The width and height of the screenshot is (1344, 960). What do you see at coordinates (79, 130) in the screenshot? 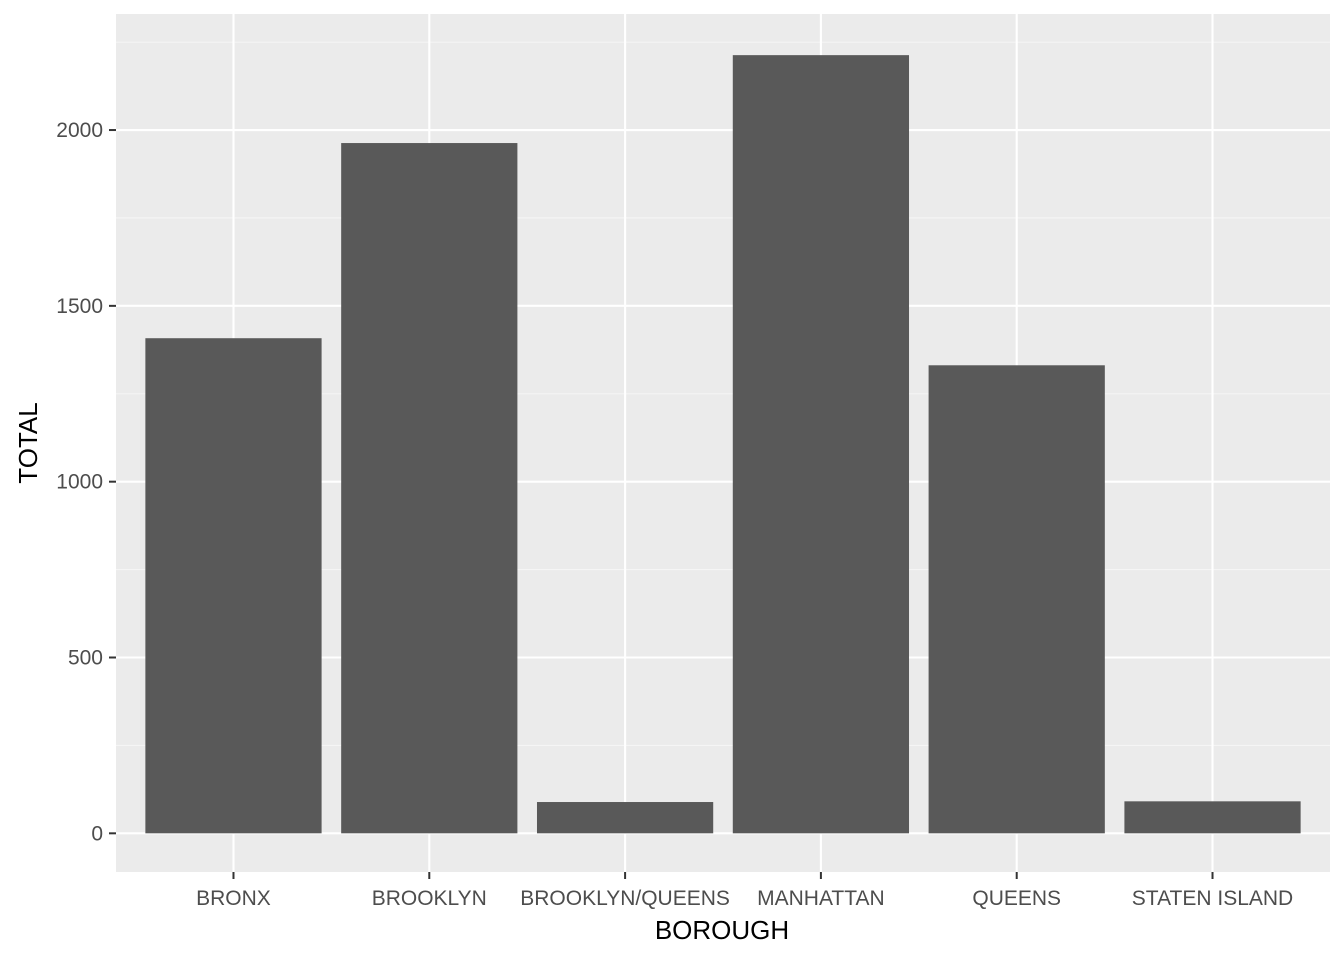
I see `y-tick-label: 2000` at bounding box center [79, 130].